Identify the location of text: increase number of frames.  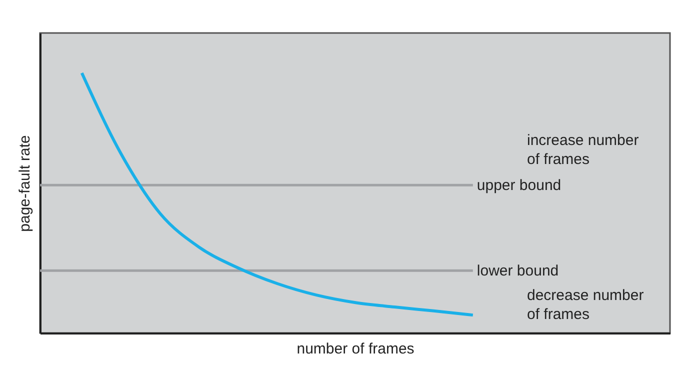
(583, 150).